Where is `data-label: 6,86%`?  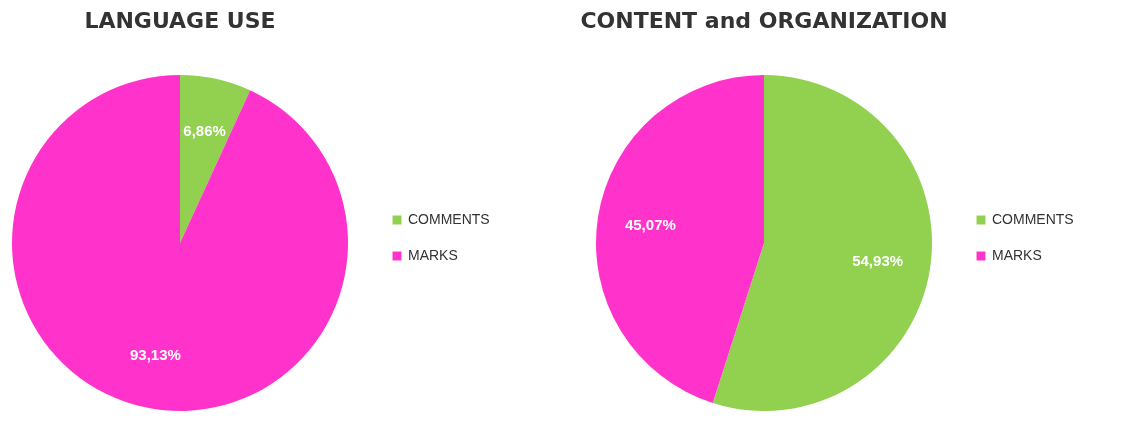
data-label: 6,86% is located at coordinates (204, 130).